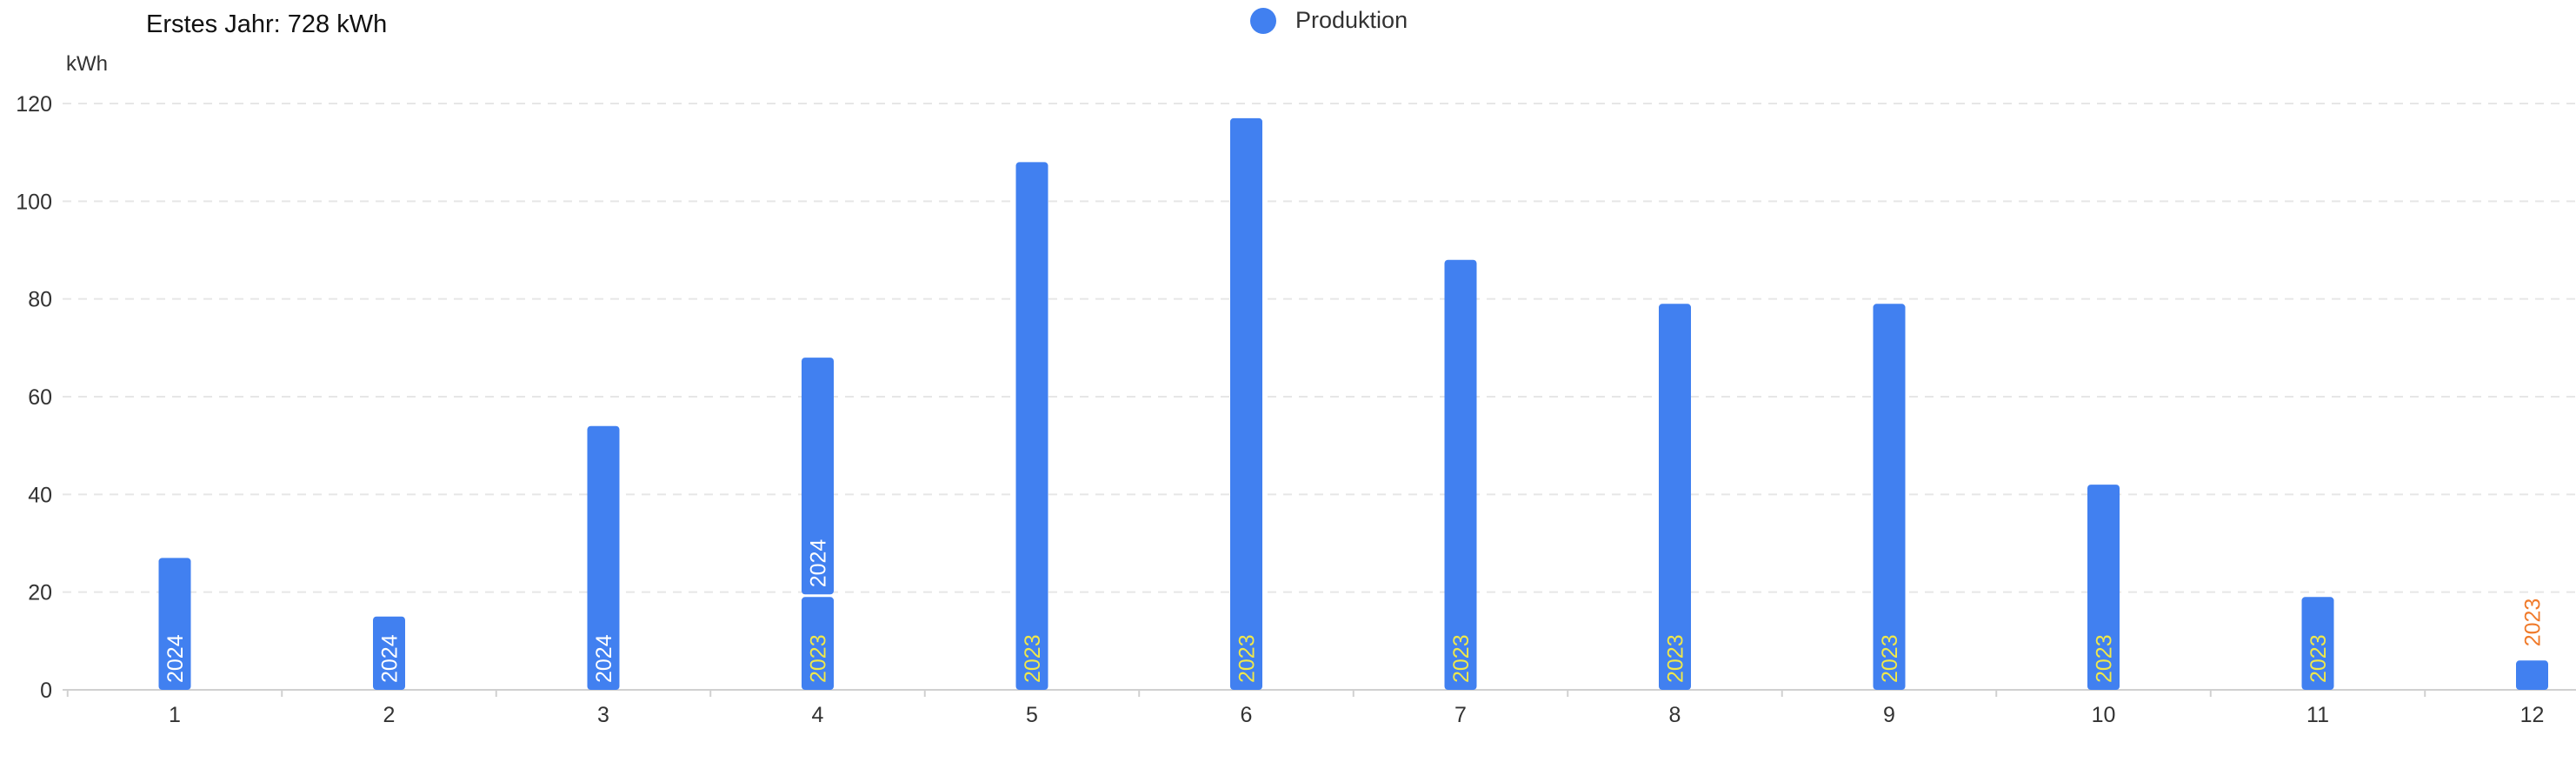 Image resolution: width=2576 pixels, height=769 pixels. Describe the element at coordinates (2532, 715) in the screenshot. I see `x-tick-label: 12` at that location.